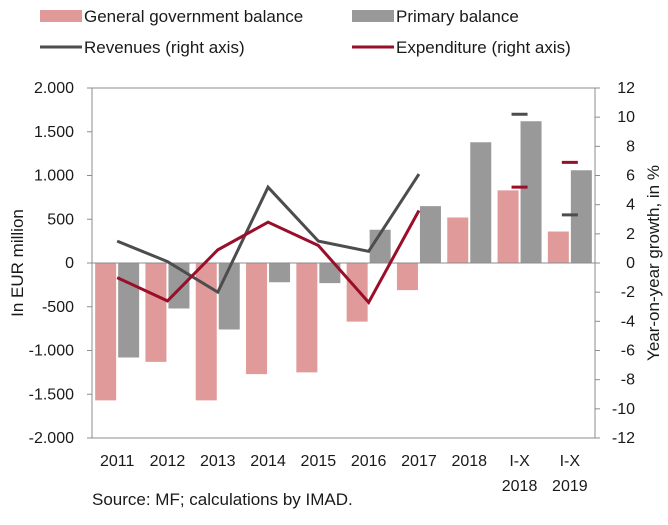  What do you see at coordinates (268, 257) in the screenshot?
I see `expenditure-line` at bounding box center [268, 257].